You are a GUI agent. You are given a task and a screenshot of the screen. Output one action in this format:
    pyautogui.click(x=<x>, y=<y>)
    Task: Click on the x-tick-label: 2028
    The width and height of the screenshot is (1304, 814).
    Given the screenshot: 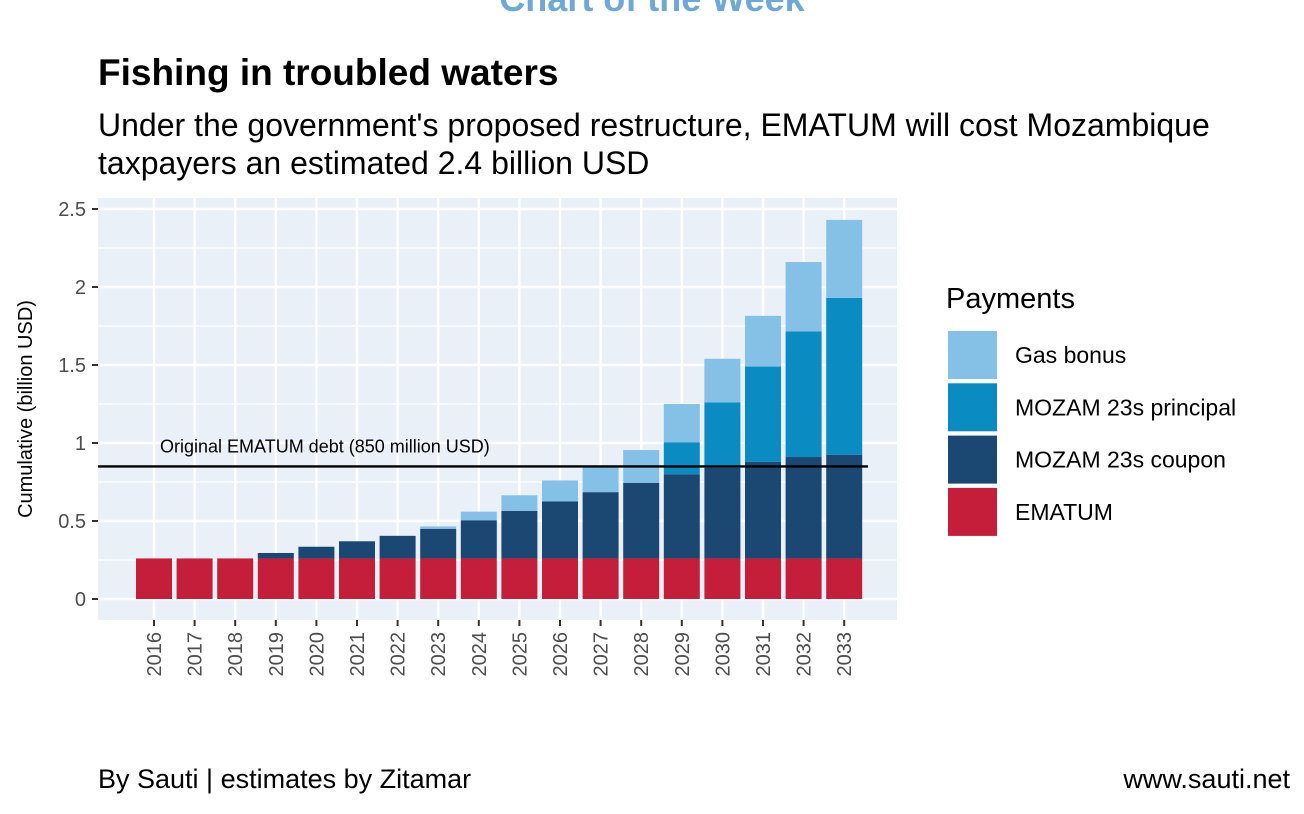 What is the action you would take?
    pyautogui.click(x=642, y=654)
    